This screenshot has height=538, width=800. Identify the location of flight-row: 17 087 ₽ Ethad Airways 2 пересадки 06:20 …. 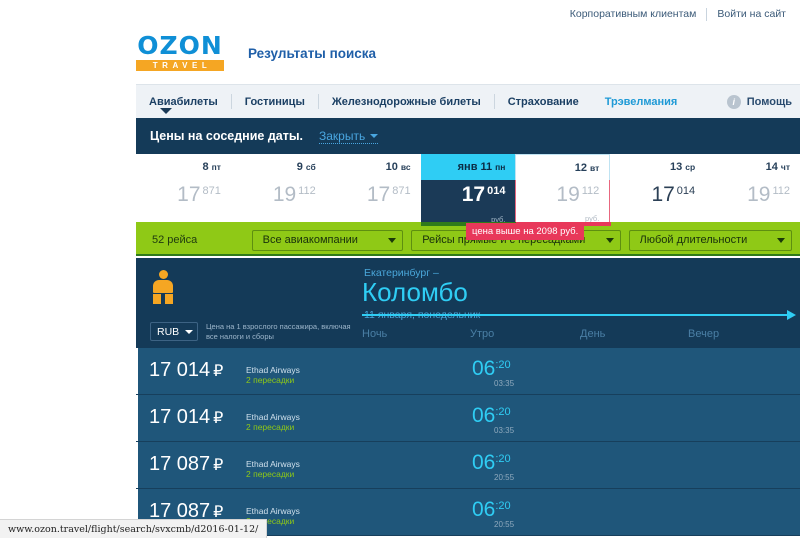
(468, 465).